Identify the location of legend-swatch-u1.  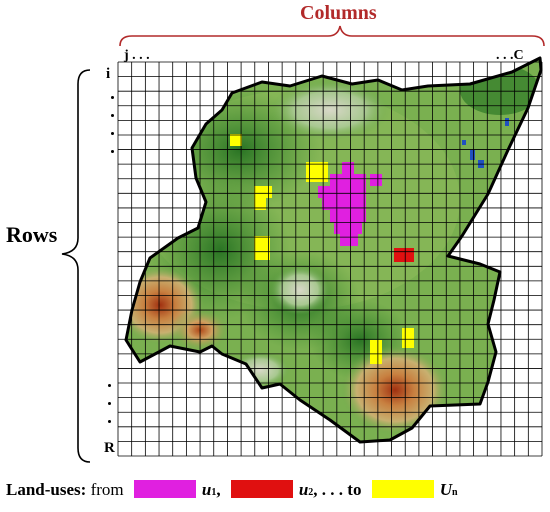
(164, 489).